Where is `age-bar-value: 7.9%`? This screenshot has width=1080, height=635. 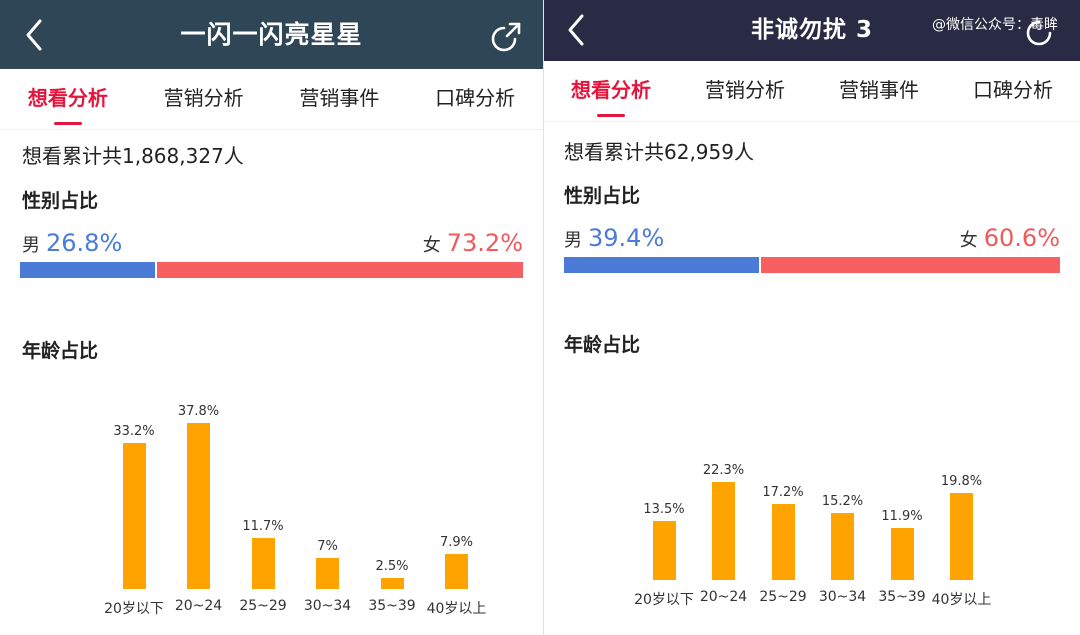 age-bar-value: 7.9% is located at coordinates (456, 543).